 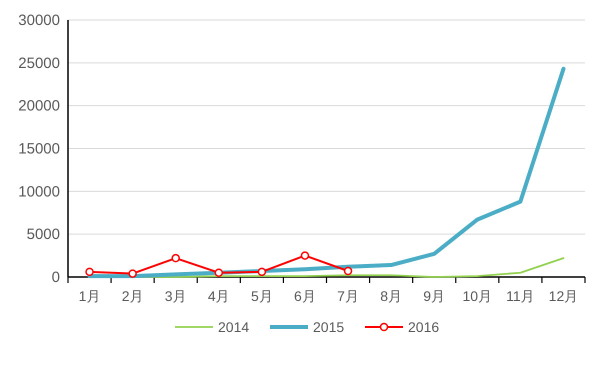 I want to click on x-tick-label: 3月, so click(x=175, y=296).